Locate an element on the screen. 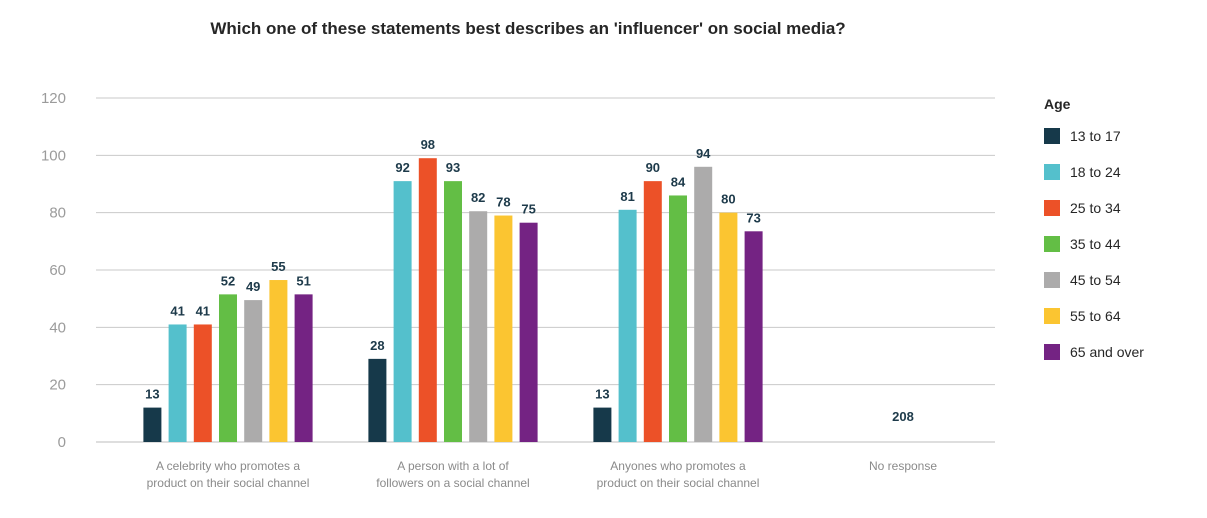 The width and height of the screenshot is (1207, 518). category-label: followers on a social channel is located at coordinates (452, 483).